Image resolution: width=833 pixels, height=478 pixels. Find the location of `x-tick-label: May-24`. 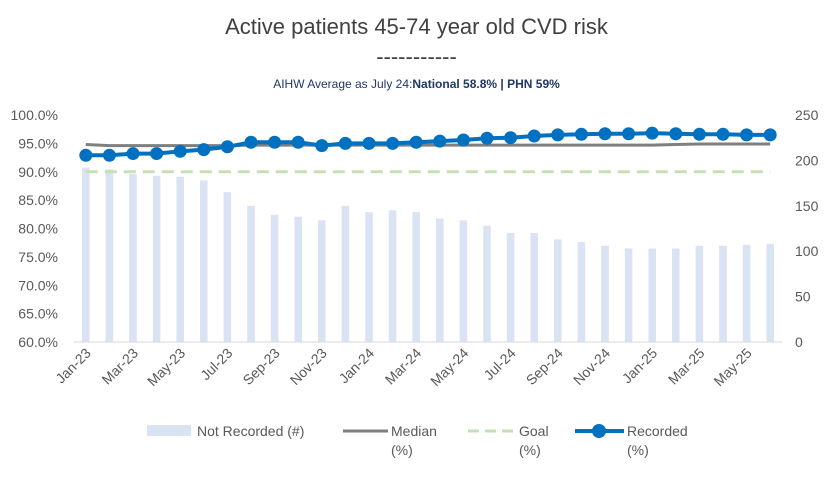

x-tick-label: May-24 is located at coordinates (449, 367).